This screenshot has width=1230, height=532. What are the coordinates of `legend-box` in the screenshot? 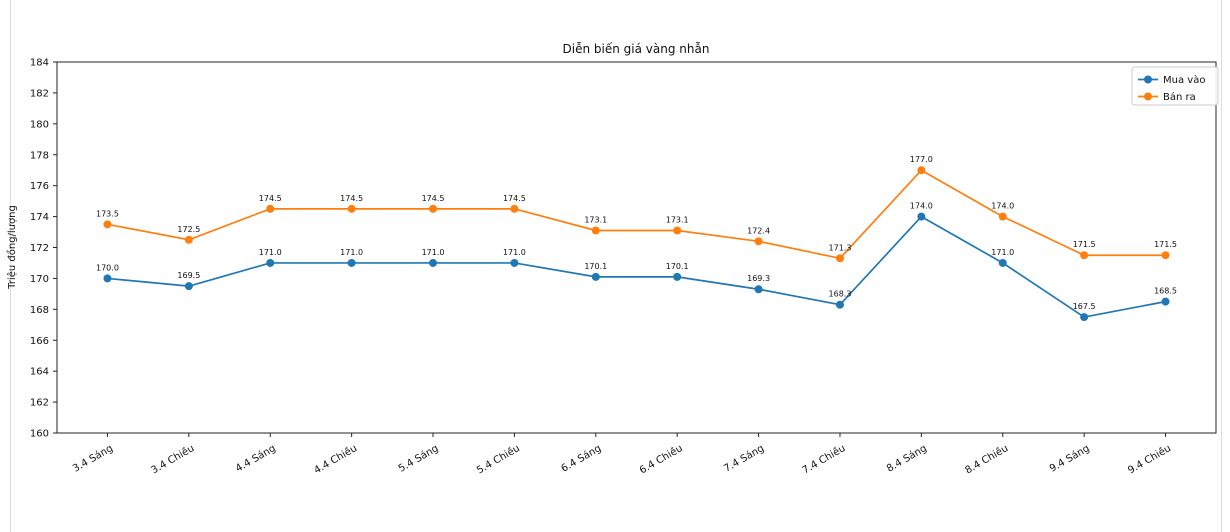 It's located at (1175, 86).